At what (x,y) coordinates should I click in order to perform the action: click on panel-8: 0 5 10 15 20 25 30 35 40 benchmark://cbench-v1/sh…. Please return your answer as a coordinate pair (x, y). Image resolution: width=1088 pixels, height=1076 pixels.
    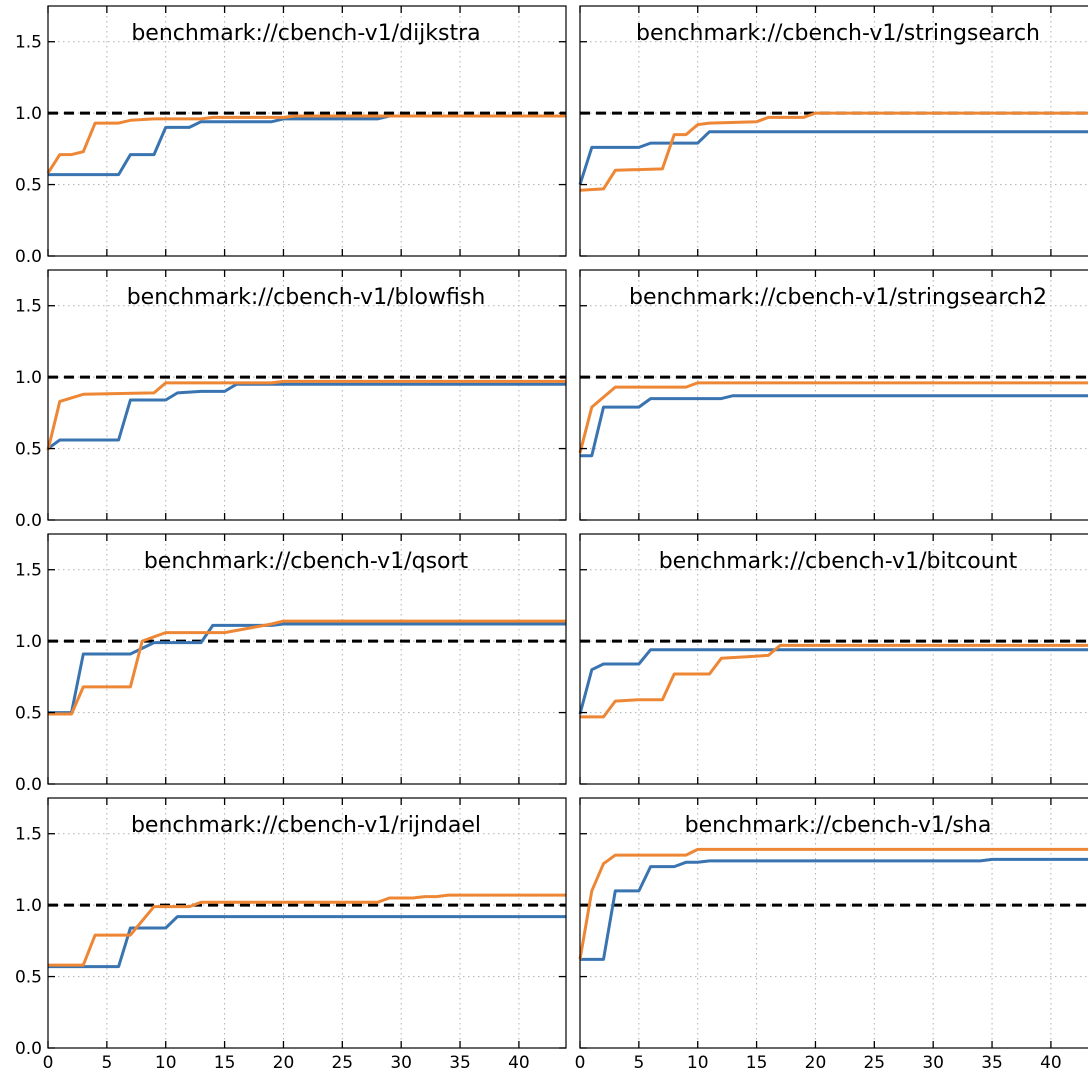
    Looking at the image, I should click on (831, 935).